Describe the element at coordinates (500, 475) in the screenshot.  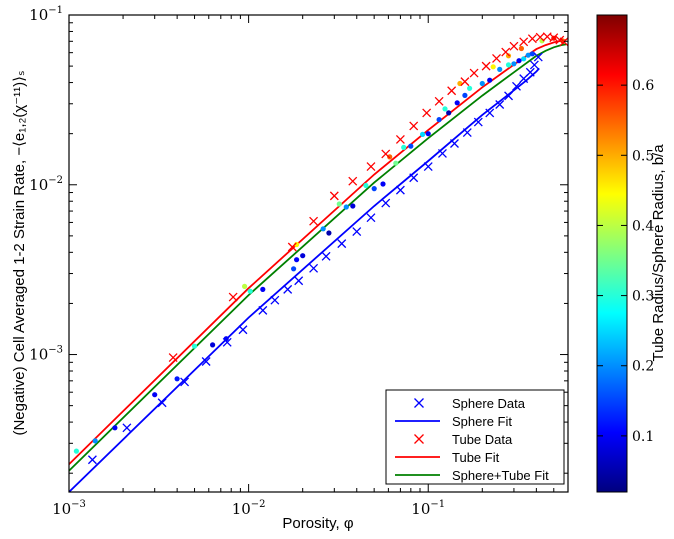
I see `legend-label: Sphere+Tube Fit` at that location.